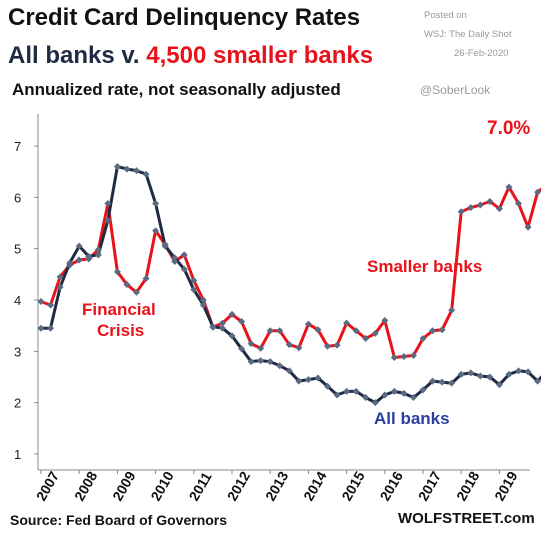 This screenshot has width=541, height=537. I want to click on y-tick-label: 5, so click(17, 249).